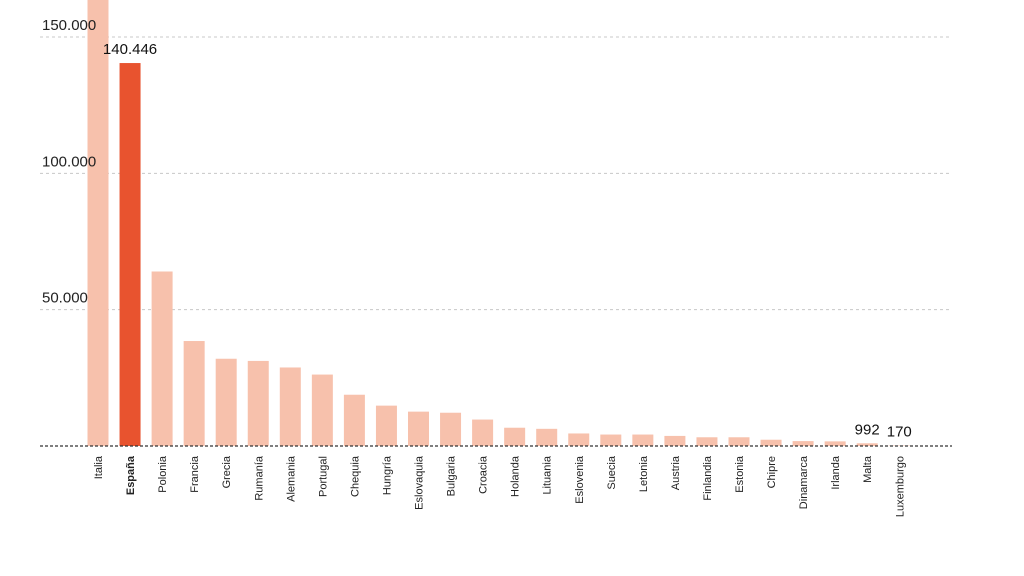 This screenshot has height=576, width=1024. Describe the element at coordinates (354, 420) in the screenshot. I see `bar-chequia` at that location.